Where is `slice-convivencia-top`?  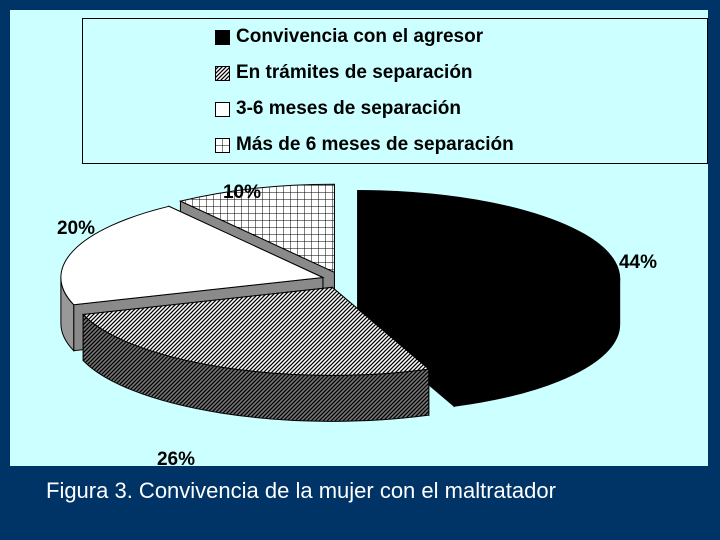
slice-convivencia-top is located at coordinates (489, 275).